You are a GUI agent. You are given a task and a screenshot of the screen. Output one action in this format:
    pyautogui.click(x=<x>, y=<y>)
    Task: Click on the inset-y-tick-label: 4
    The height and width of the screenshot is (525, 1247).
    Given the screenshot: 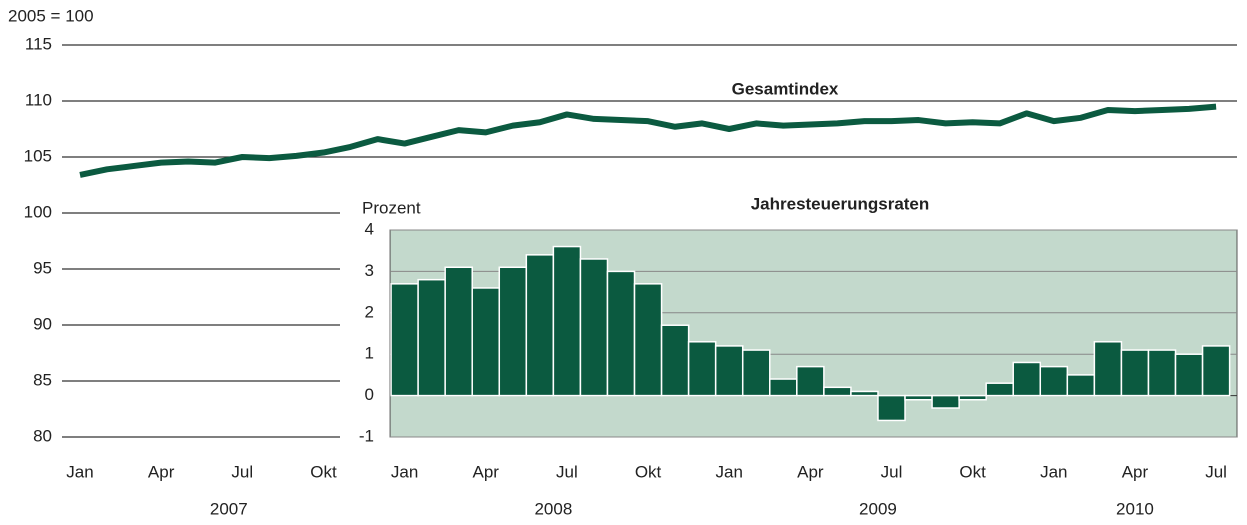 What is the action you would take?
    pyautogui.click(x=369, y=228)
    